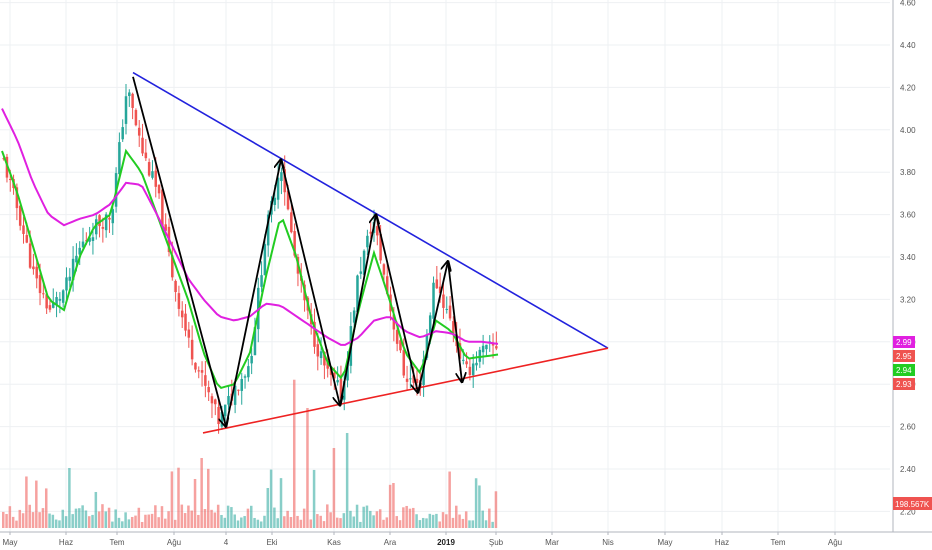  Describe the element at coordinates (908, 87) in the screenshot. I see `y-tick-label: 4.20` at that location.